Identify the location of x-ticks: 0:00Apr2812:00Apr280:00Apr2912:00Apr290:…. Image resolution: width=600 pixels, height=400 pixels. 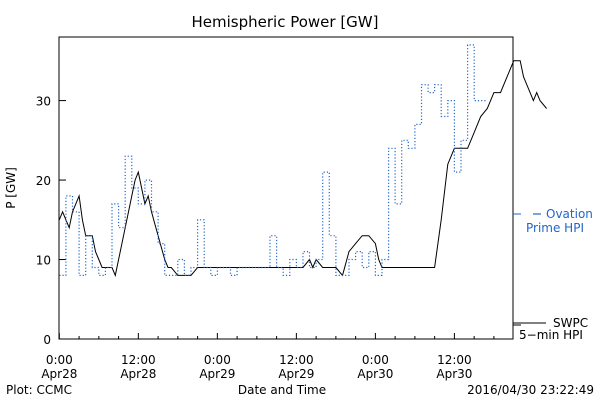
(268, 357).